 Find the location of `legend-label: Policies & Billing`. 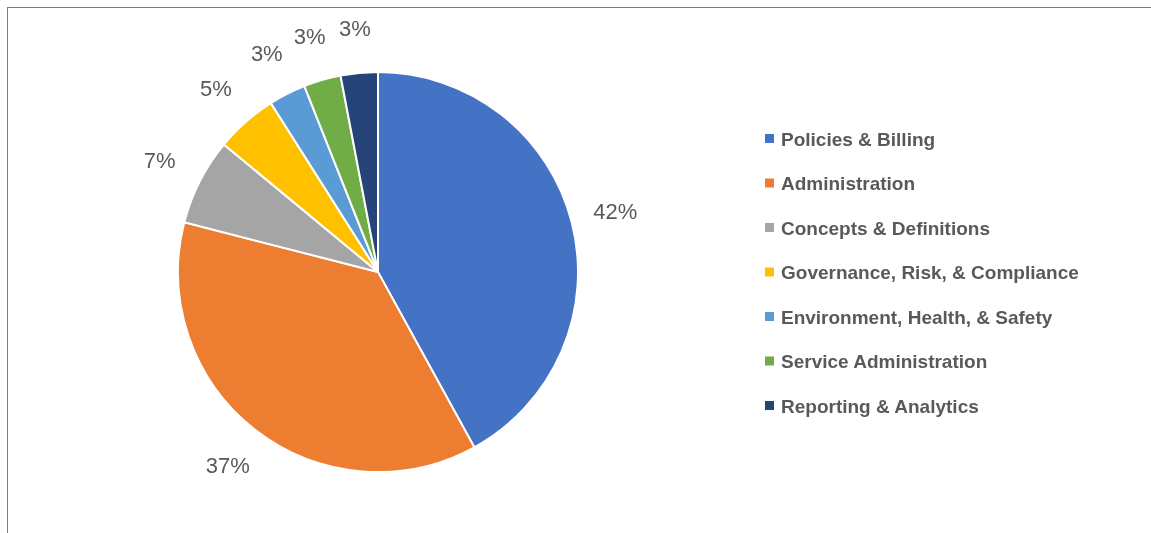

legend-label: Policies & Billing is located at coordinates (858, 139).